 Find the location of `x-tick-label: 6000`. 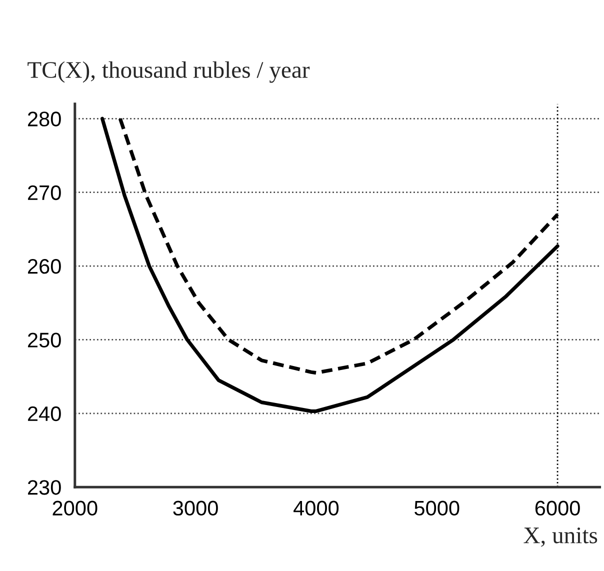

x-tick-label: 6000 is located at coordinates (557, 508).